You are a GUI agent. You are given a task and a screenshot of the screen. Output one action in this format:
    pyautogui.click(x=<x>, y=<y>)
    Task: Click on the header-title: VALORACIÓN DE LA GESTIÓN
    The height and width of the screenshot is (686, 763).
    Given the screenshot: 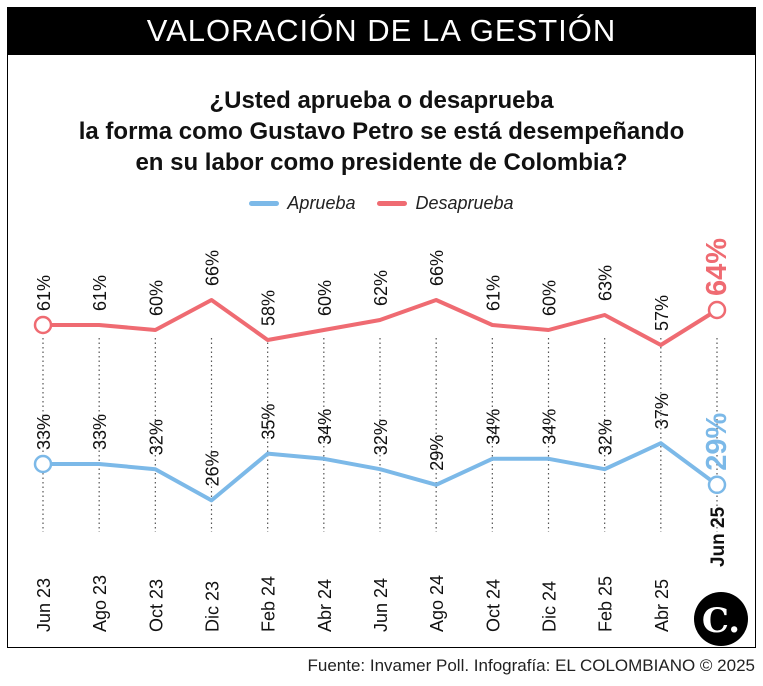 What is the action you would take?
    pyautogui.click(x=381, y=30)
    